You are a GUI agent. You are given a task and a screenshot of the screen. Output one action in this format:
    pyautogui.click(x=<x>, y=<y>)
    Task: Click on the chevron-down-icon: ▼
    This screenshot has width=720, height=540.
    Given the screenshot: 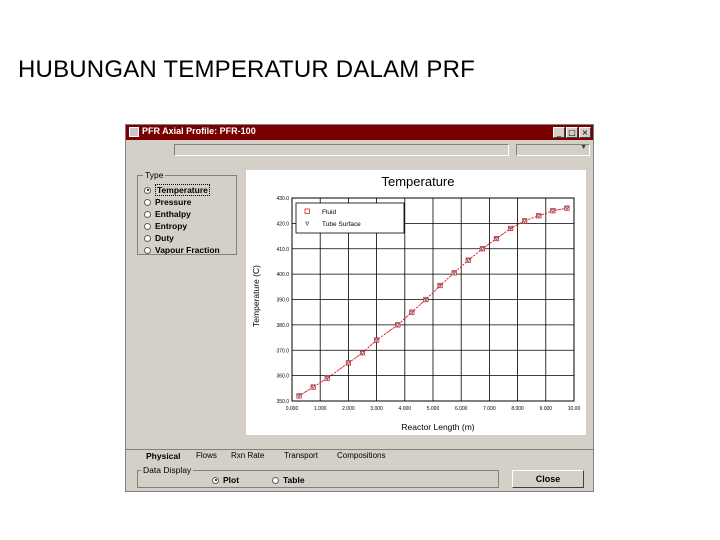 What is the action you would take?
    pyautogui.click(x=583, y=147)
    